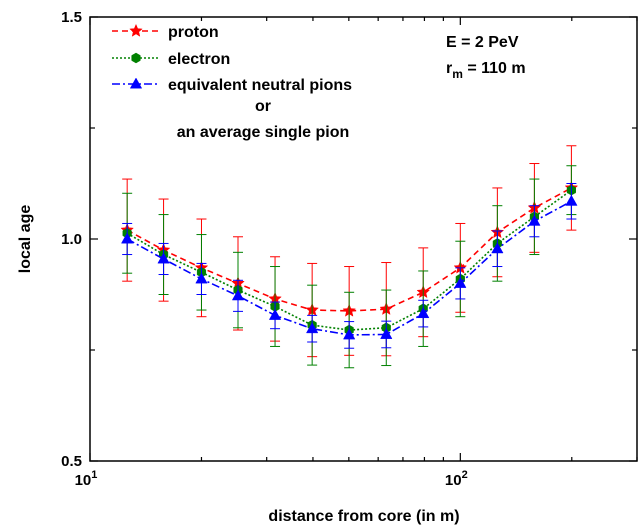  What do you see at coordinates (363, 516) in the screenshot?
I see `x-axis-title: distance from core (in m)` at bounding box center [363, 516].